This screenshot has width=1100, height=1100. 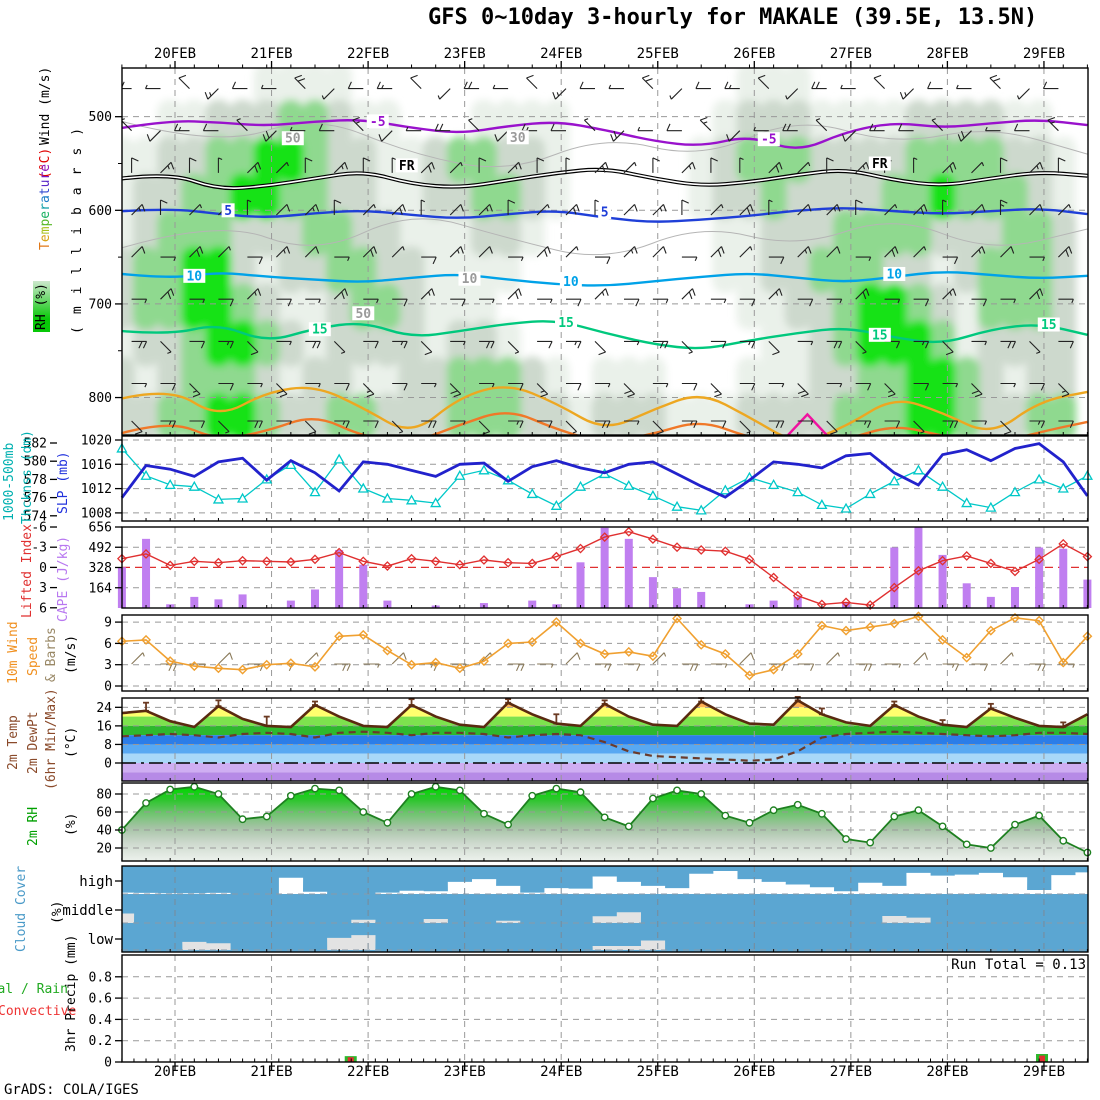 What do you see at coordinates (464, 1072) in the screenshot?
I see `x-axis-label: 23FEB` at bounding box center [464, 1072].